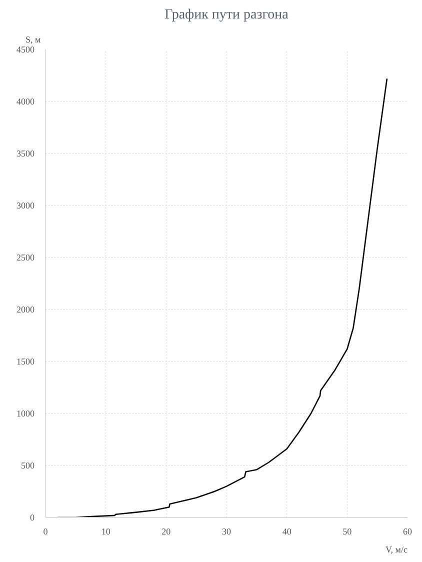 The height and width of the screenshot is (562, 422). I want to click on x-tick-label: 30, so click(227, 531).